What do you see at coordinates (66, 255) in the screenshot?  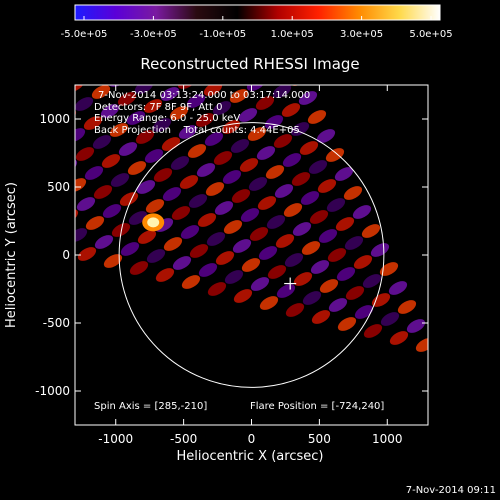 I see `y-tick-label: 0` at bounding box center [66, 255].